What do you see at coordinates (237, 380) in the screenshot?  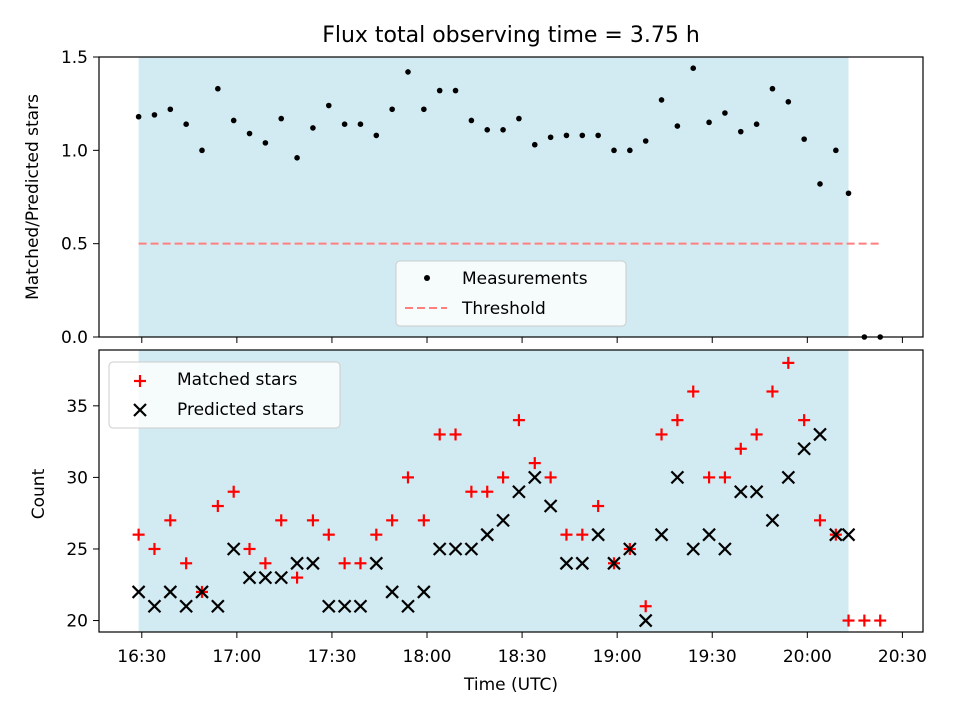 I see `legend-matched-label: Matched stars` at bounding box center [237, 380].